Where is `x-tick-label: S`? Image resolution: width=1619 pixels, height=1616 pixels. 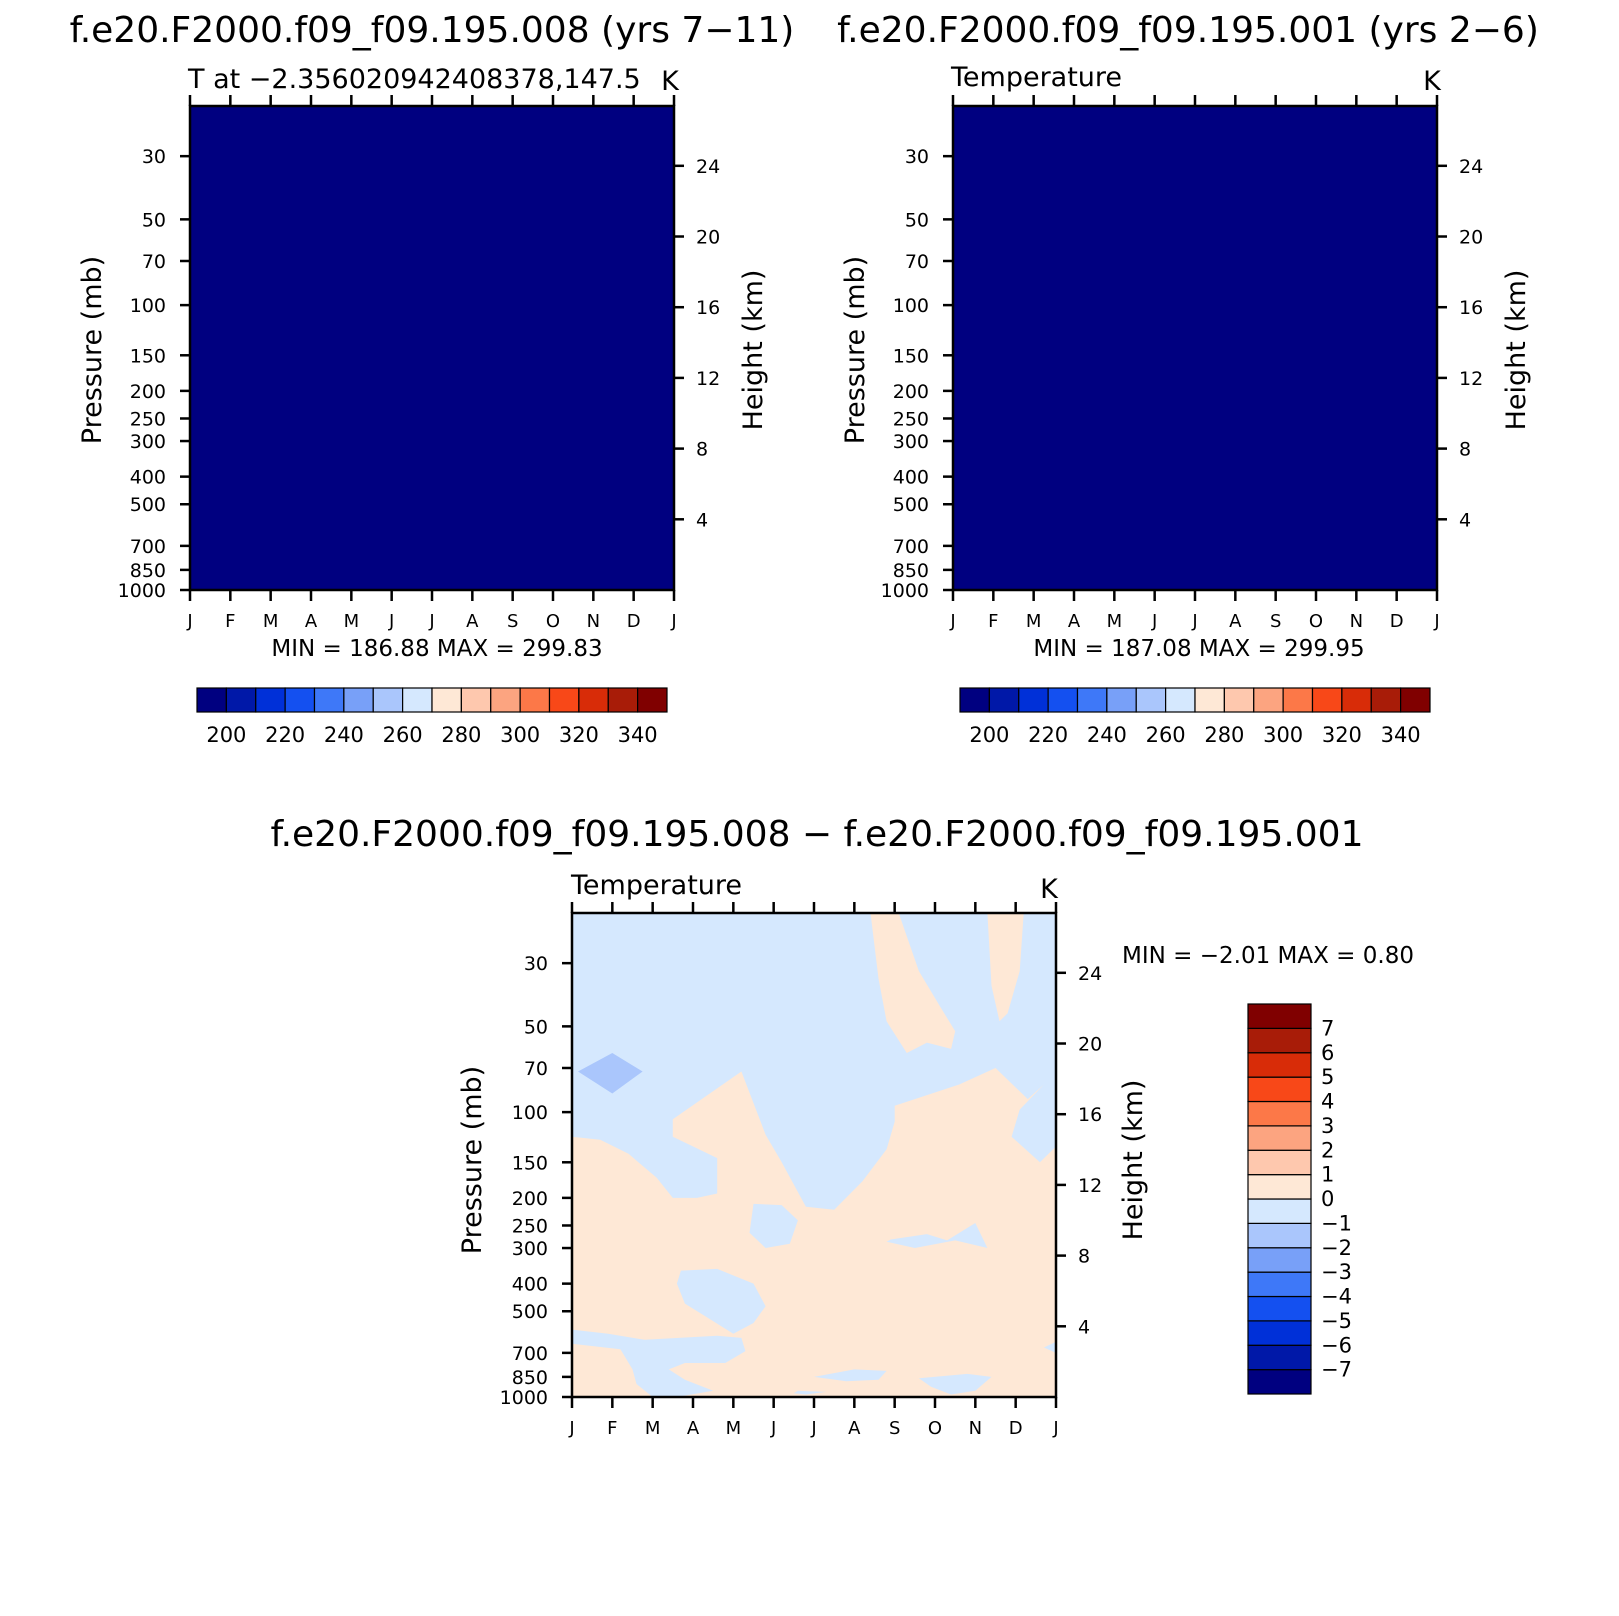
x-tick-label: S is located at coordinates (1275, 621).